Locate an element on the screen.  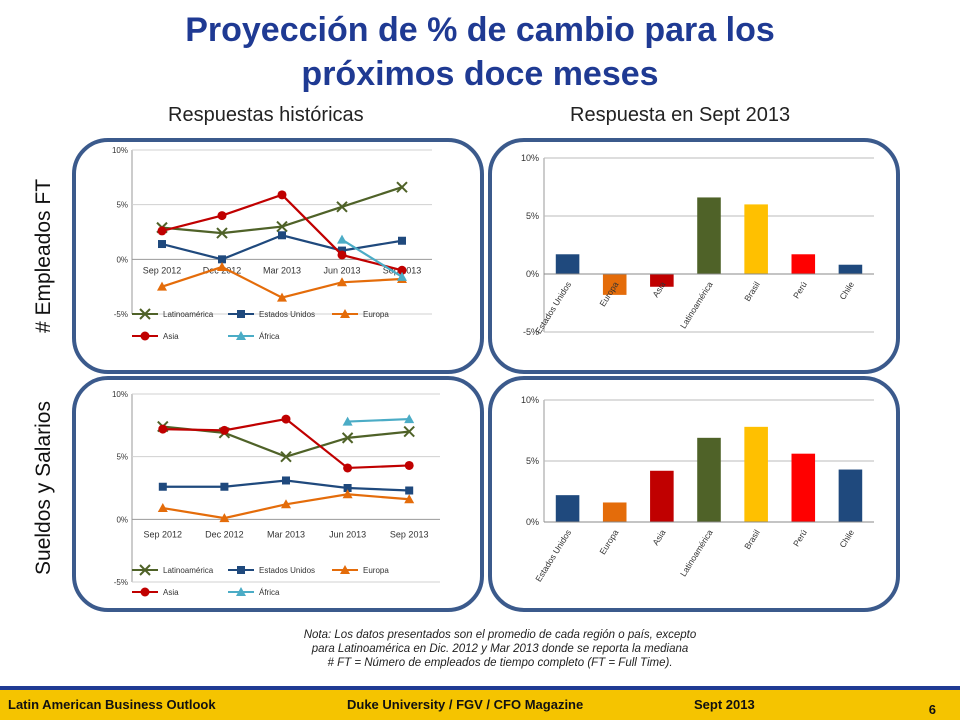
x-tick-label: Estados Unidos is located at coordinates (553, 308).